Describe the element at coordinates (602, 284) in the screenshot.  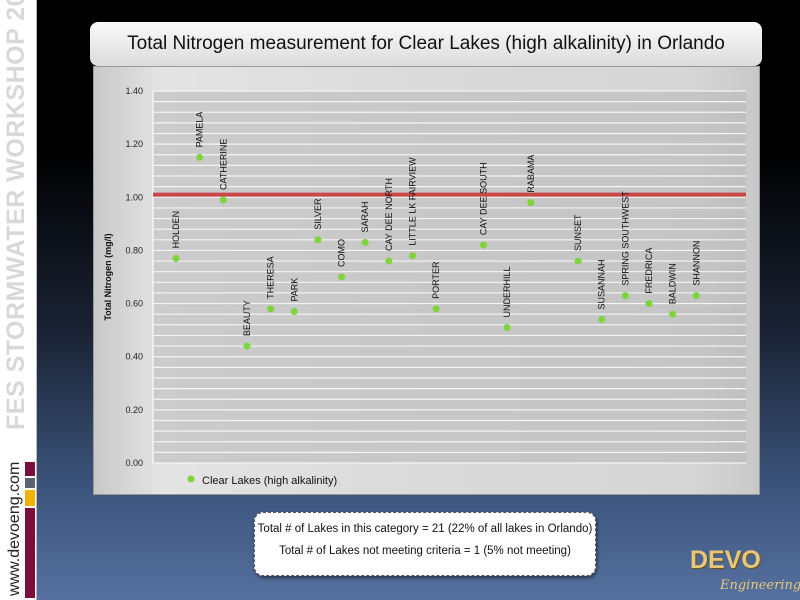
I see `point-label: SUSANNAH` at that location.